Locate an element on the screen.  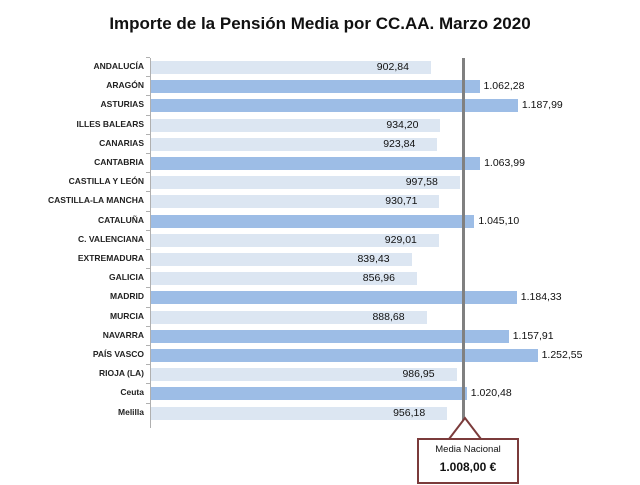
value-label: 839,43 is located at coordinates (373, 259).